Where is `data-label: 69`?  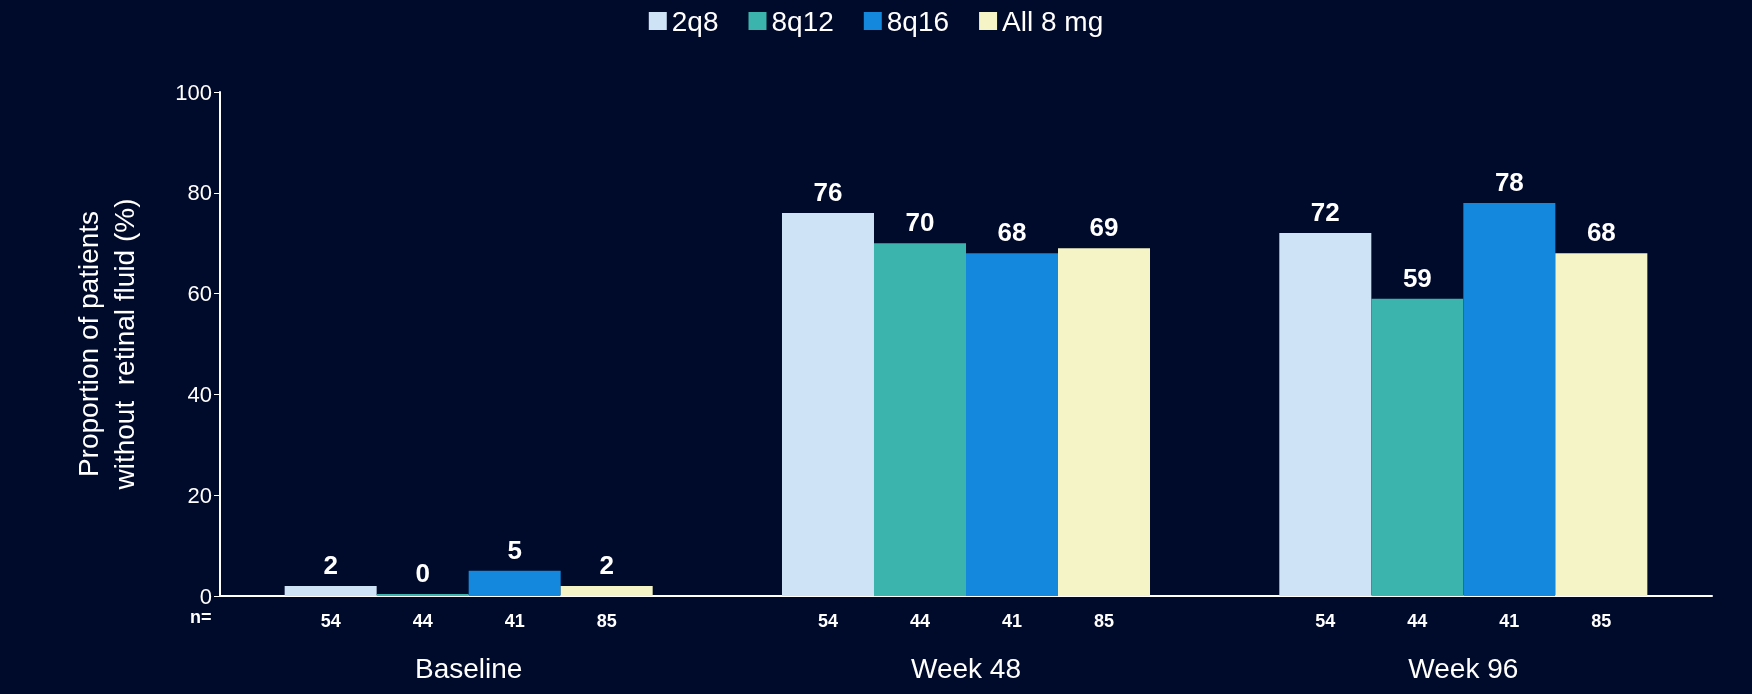 data-label: 69 is located at coordinates (1104, 227).